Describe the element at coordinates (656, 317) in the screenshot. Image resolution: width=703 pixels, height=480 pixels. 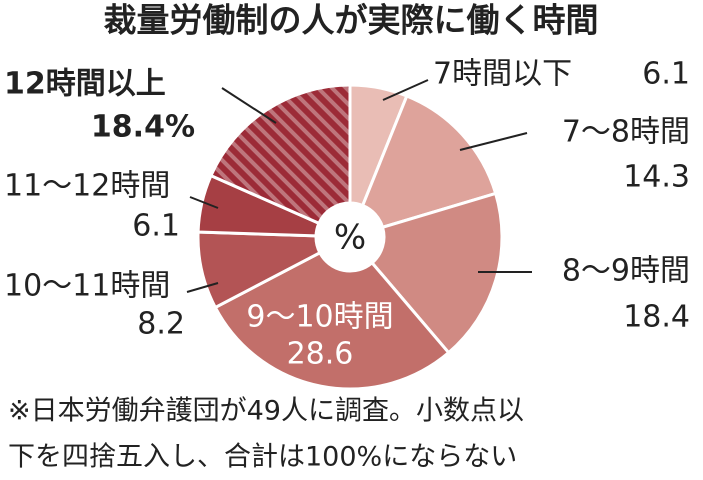
I see `value-label: 18.4` at that location.